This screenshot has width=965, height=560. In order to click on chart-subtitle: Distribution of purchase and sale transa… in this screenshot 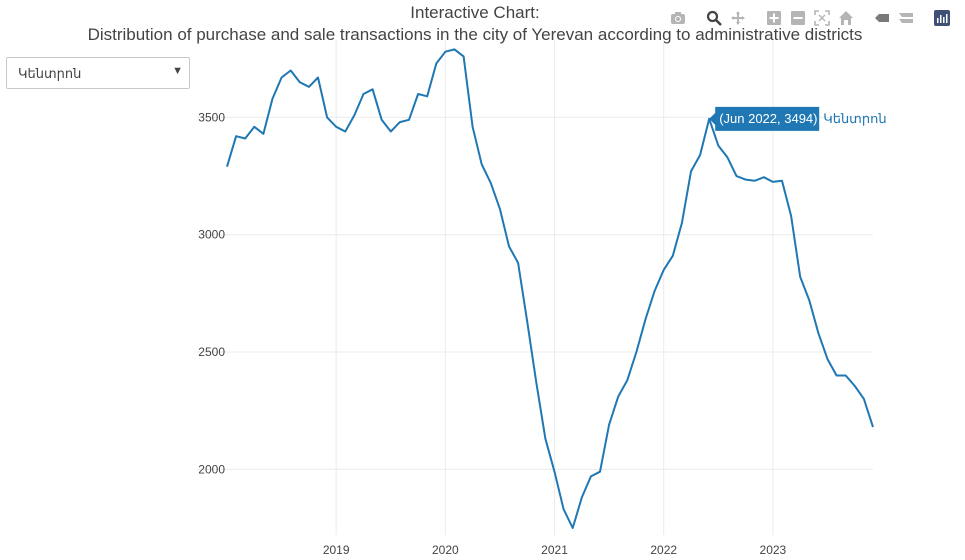, I will do `click(475, 34)`.